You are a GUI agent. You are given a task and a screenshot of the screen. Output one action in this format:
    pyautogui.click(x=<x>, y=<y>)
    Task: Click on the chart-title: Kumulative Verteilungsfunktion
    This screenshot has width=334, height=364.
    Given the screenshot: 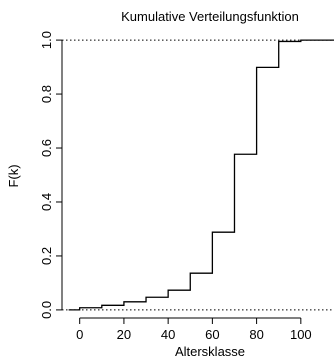 What is the action you would take?
    pyautogui.click(x=210, y=16)
    